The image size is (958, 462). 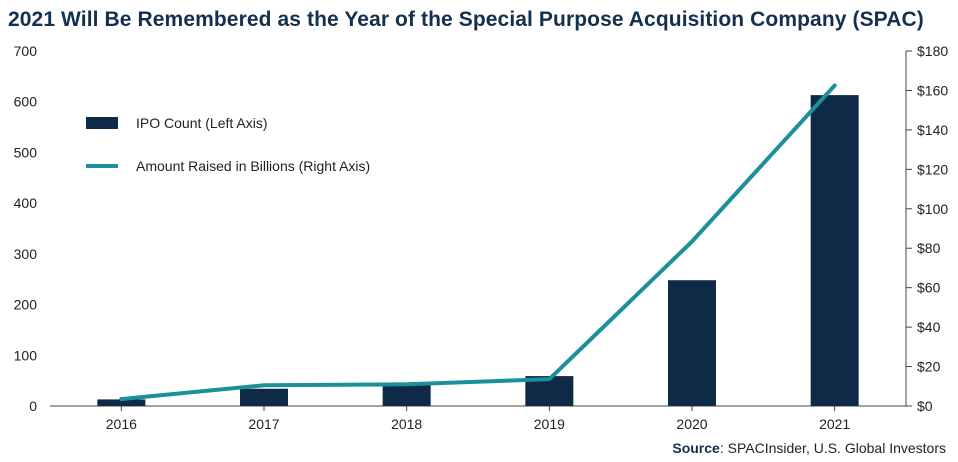 What do you see at coordinates (929, 288) in the screenshot?
I see `right-tick-label: $60` at bounding box center [929, 288].